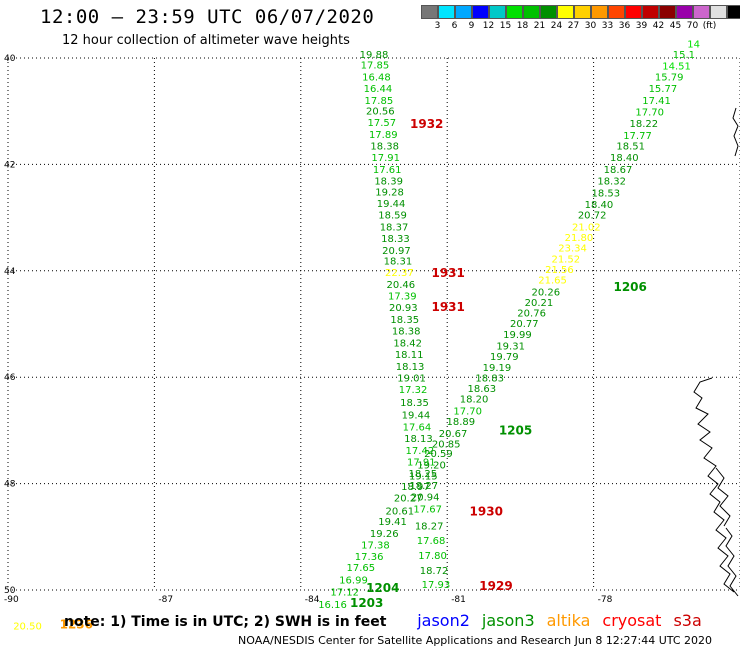  I want to click on wave-height-label: 16.48, so click(376, 77).